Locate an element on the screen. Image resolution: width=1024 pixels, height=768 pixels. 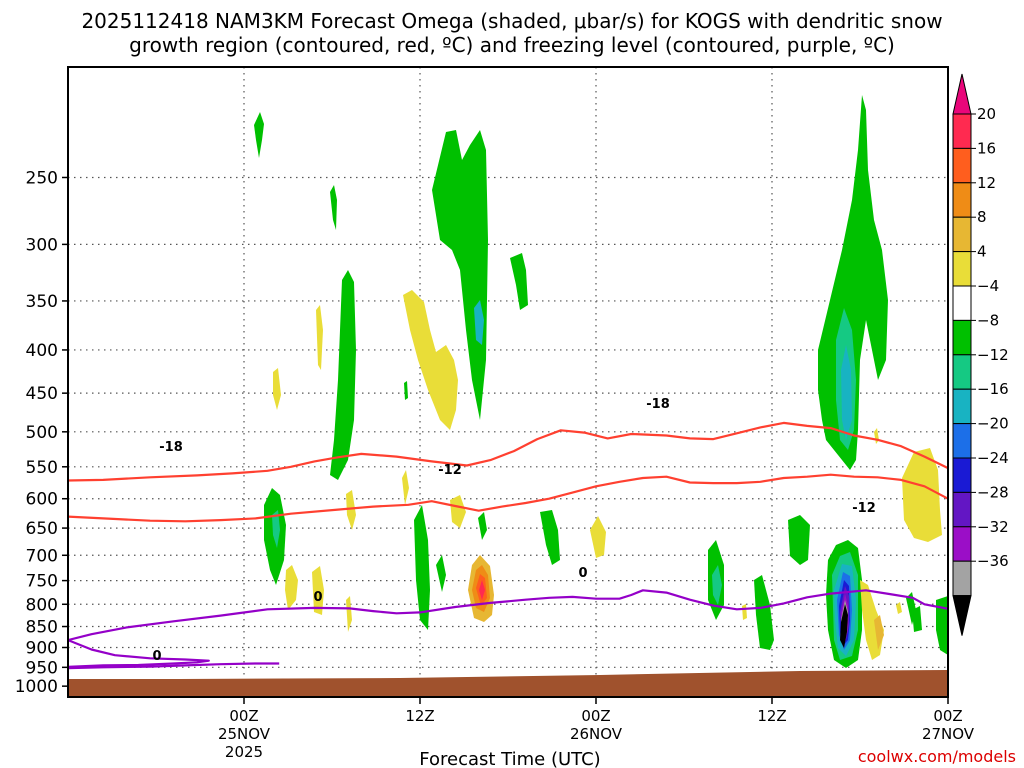
y-tick-label: 700 is located at coordinates (42, 556).